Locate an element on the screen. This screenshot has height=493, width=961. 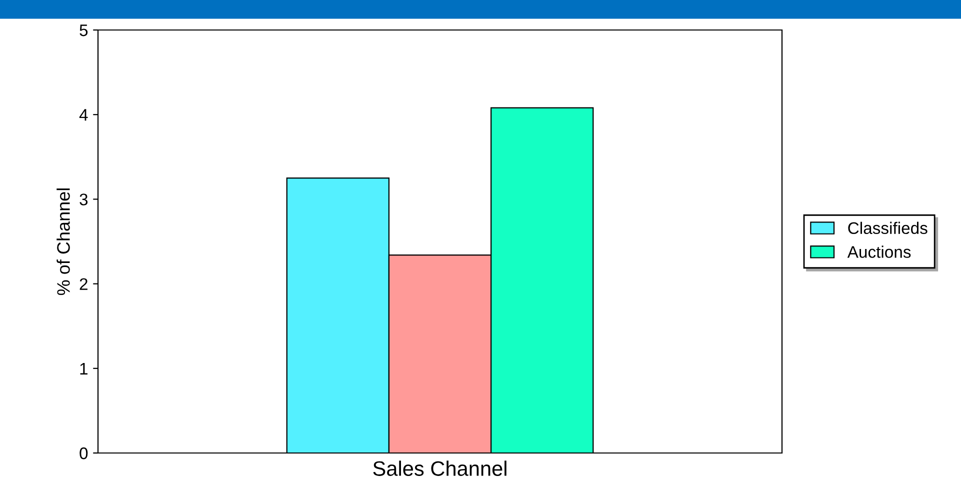
y-tick-label: 2 is located at coordinates (84, 284).